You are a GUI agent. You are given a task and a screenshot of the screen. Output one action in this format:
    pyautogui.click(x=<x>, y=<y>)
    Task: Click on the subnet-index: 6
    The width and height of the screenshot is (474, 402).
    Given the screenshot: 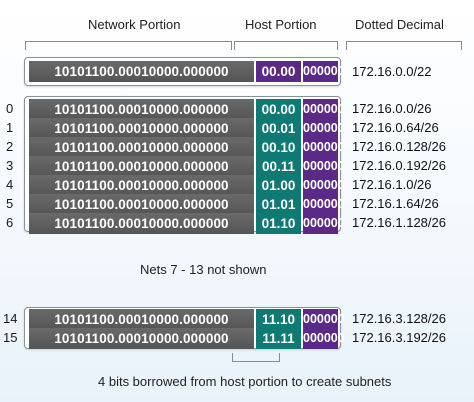 What is the action you would take?
    pyautogui.click(x=10, y=222)
    